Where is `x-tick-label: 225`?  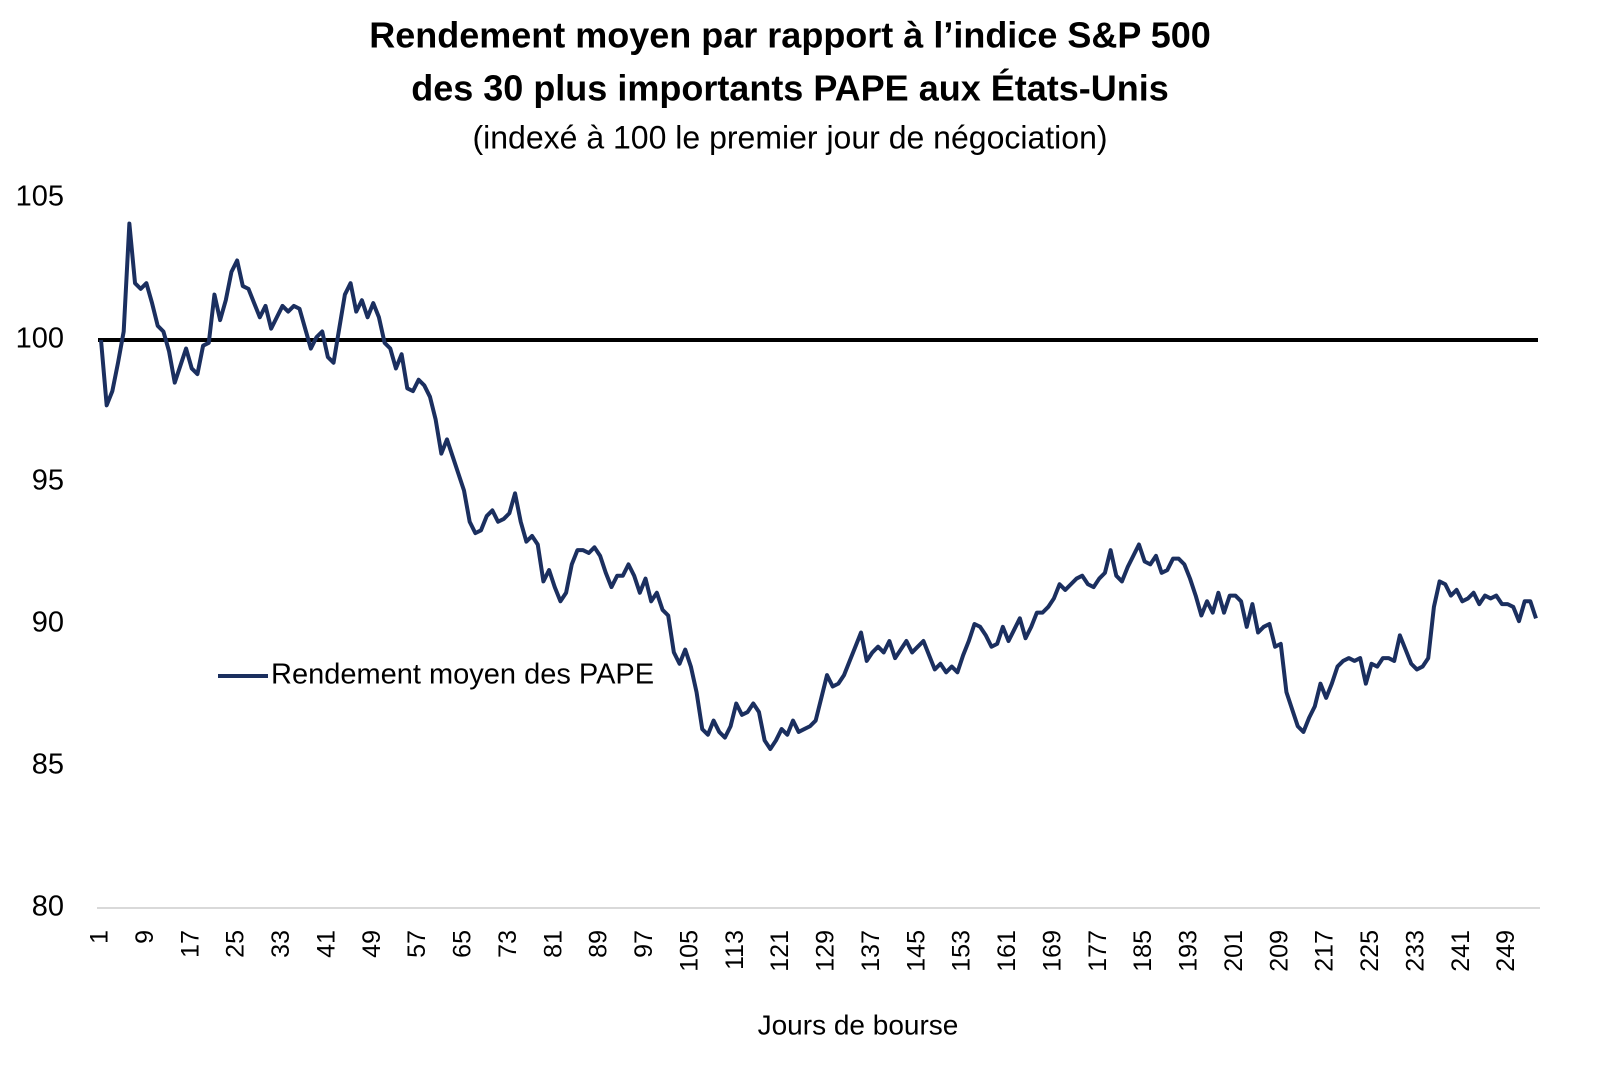
x-tick-label: 225 is located at coordinates (1370, 951).